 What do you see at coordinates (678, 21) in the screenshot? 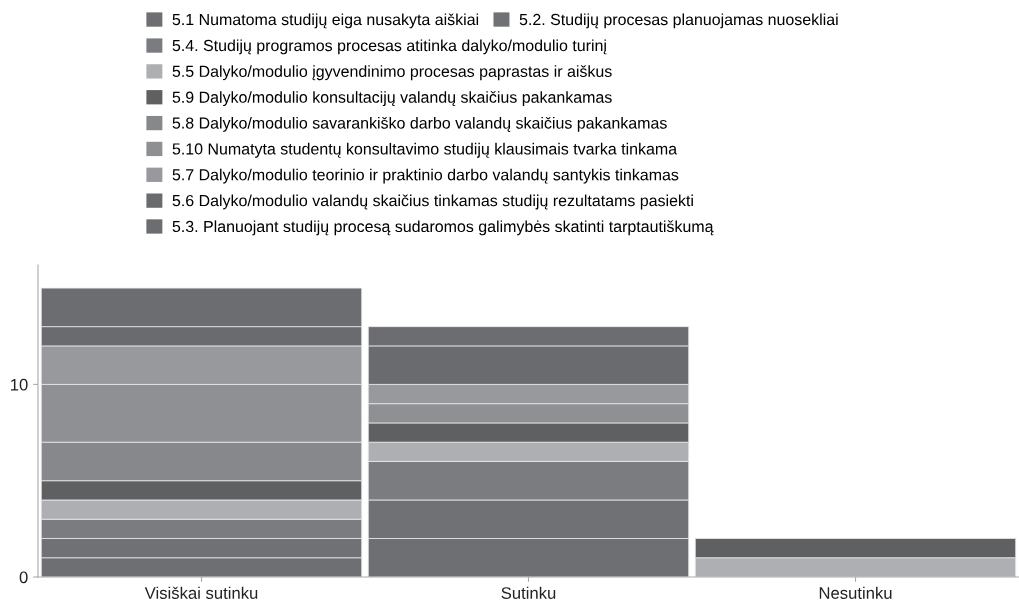
I see `legend-label: 5.2. Studijų procesas planuojamas nuosekliai` at bounding box center [678, 21].